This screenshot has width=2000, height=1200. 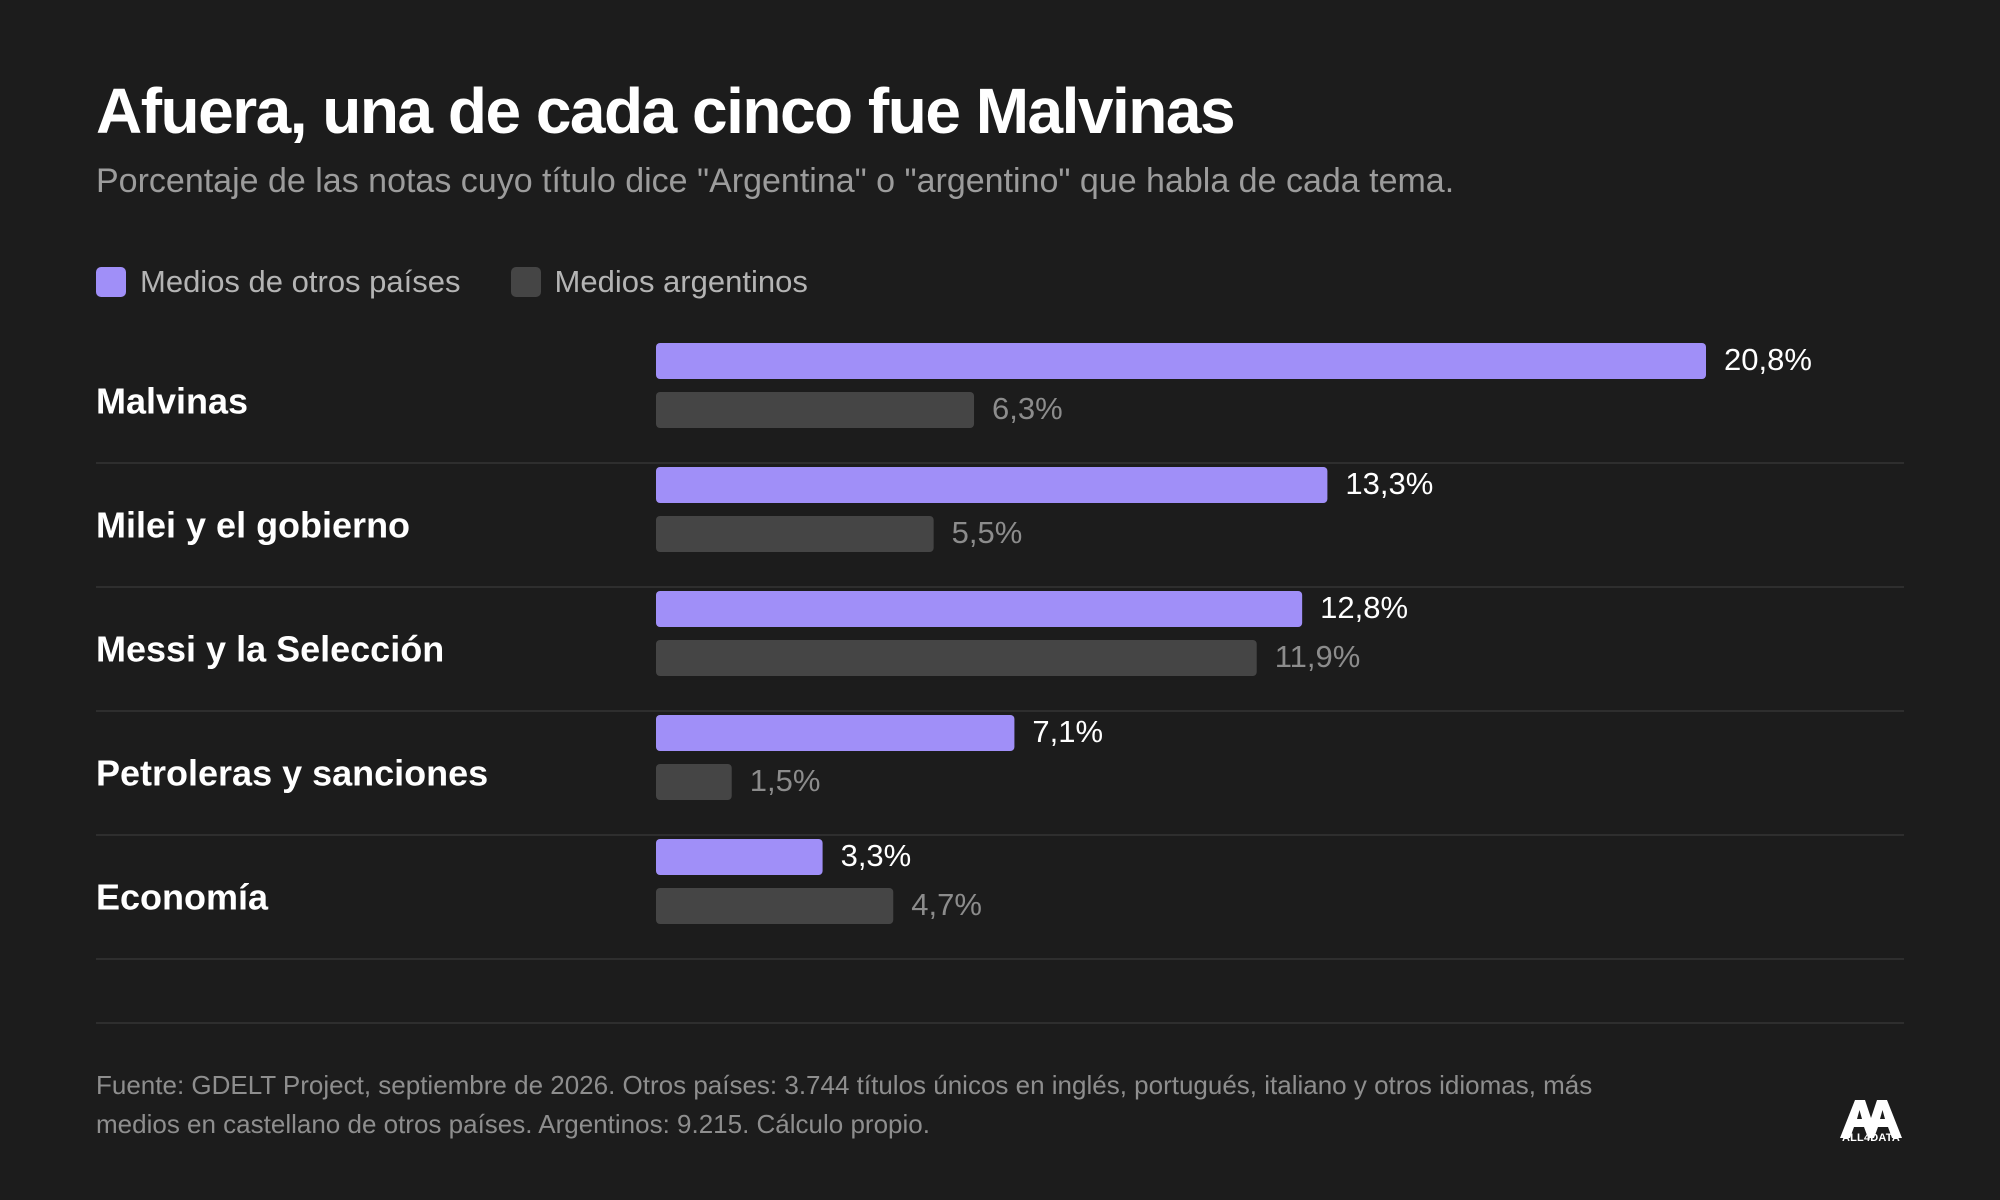 What do you see at coordinates (785, 780) in the screenshot?
I see `value-label-argentine-petroleras-y-sanciones: 1,5%` at bounding box center [785, 780].